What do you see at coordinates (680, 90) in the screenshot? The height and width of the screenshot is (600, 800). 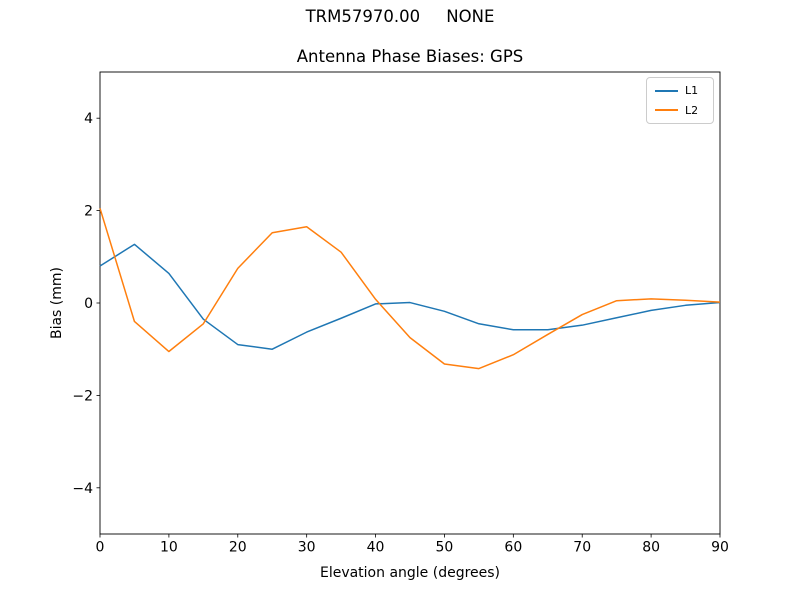 I see `legend-entry-l1: L1` at bounding box center [680, 90].